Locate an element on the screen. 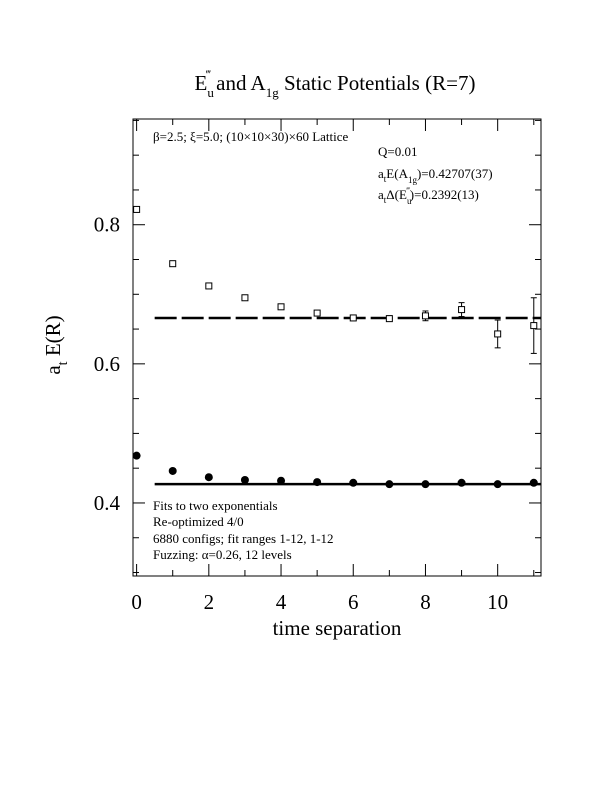  x-tick-label: 2 is located at coordinates (209, 602).